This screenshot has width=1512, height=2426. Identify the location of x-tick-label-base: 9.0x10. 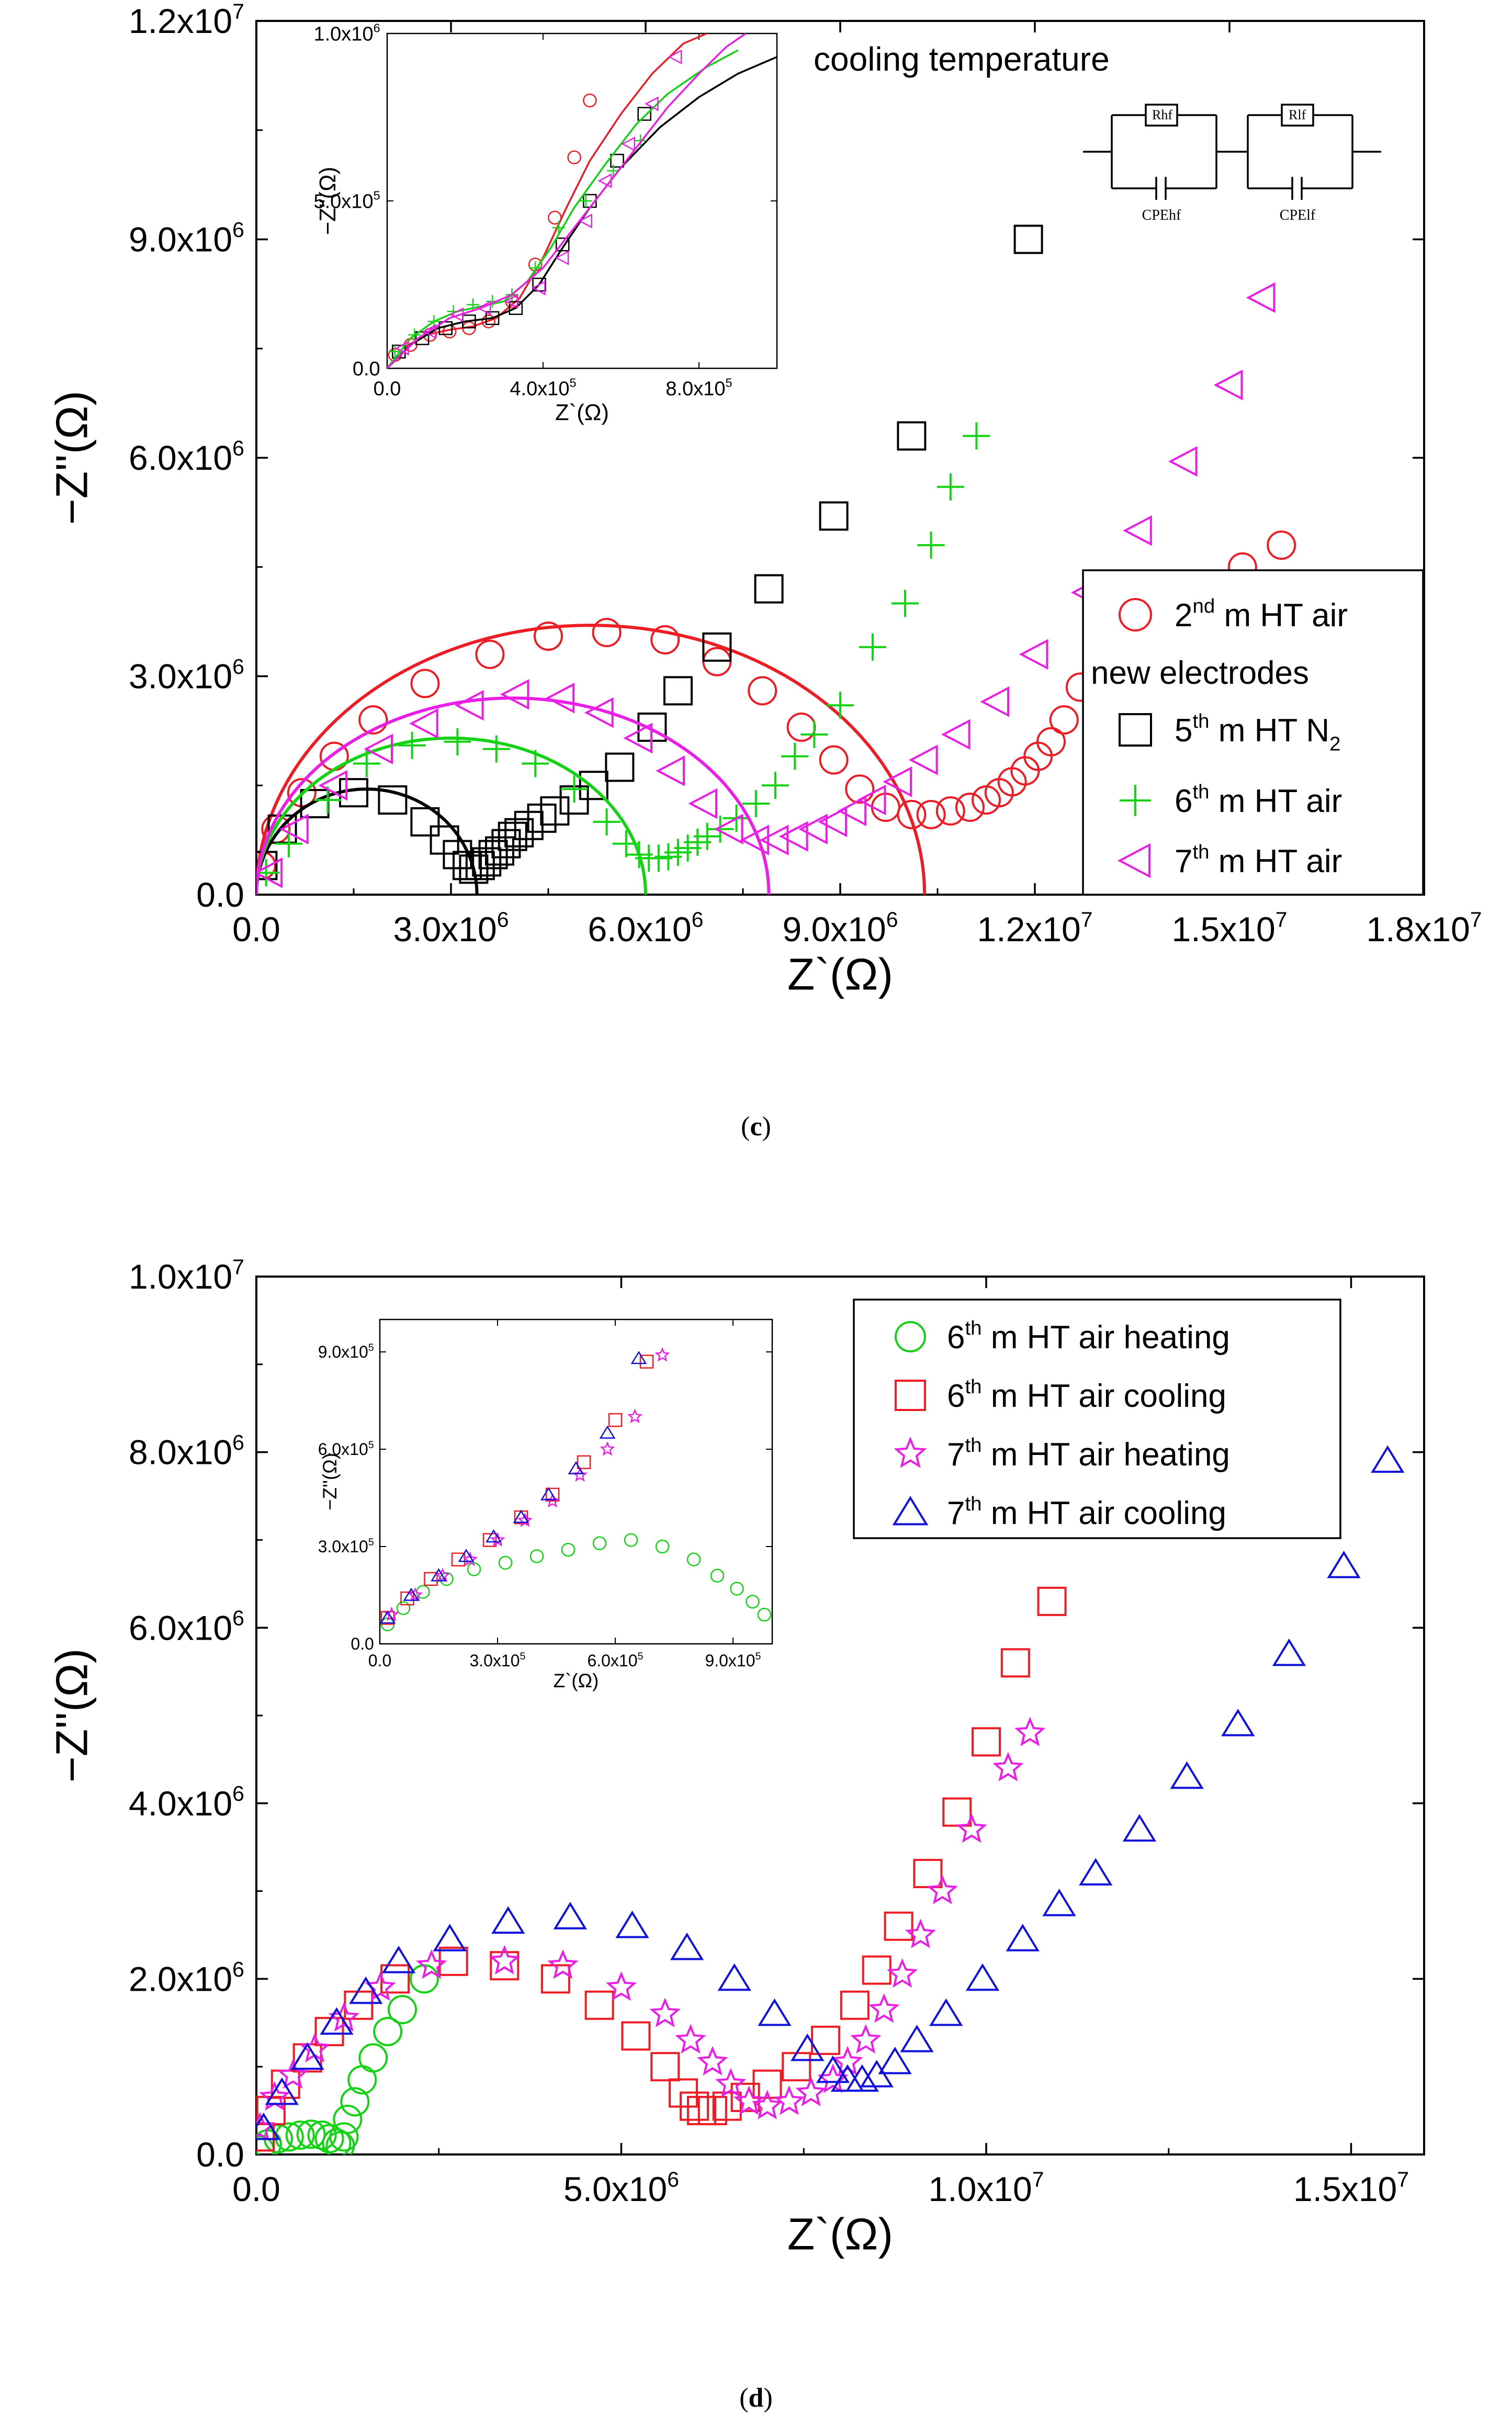
(730, 1660).